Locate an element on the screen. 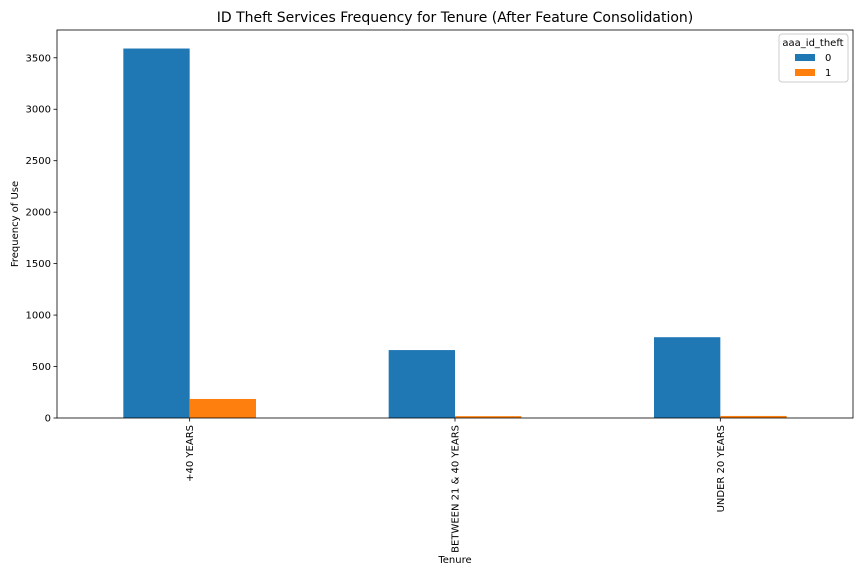 The width and height of the screenshot is (864, 576). y-tick-label-5: 2500 is located at coordinates (38, 161).